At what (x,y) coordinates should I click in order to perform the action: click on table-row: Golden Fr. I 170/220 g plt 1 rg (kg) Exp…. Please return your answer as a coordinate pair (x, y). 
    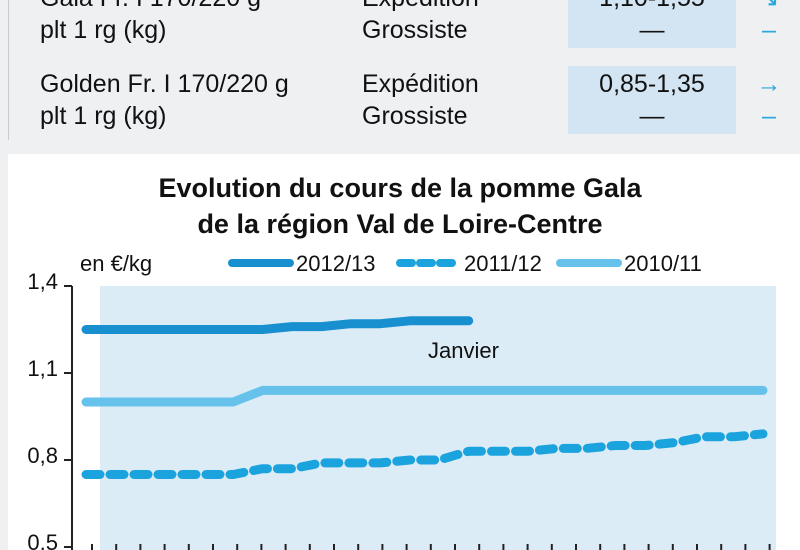
    Looking at the image, I should click on (413, 100).